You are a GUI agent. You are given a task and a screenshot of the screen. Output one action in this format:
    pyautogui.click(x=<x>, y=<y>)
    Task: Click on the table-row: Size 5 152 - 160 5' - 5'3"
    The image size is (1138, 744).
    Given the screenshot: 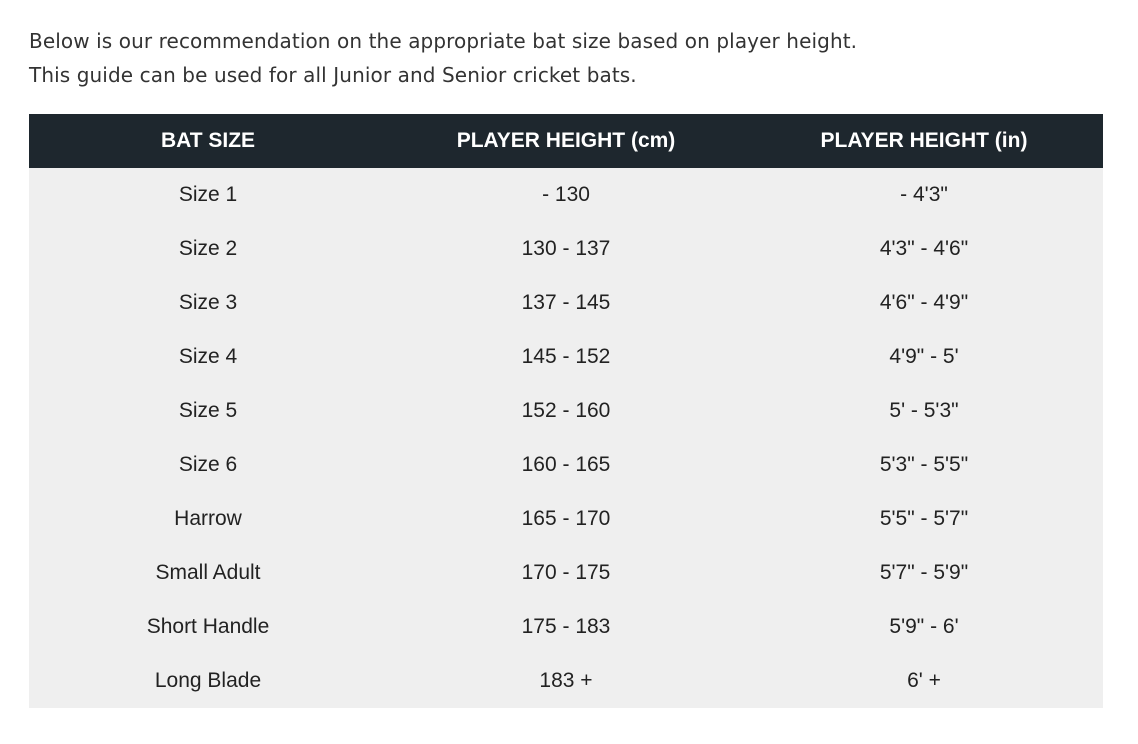 What is the action you would take?
    pyautogui.click(x=566, y=411)
    